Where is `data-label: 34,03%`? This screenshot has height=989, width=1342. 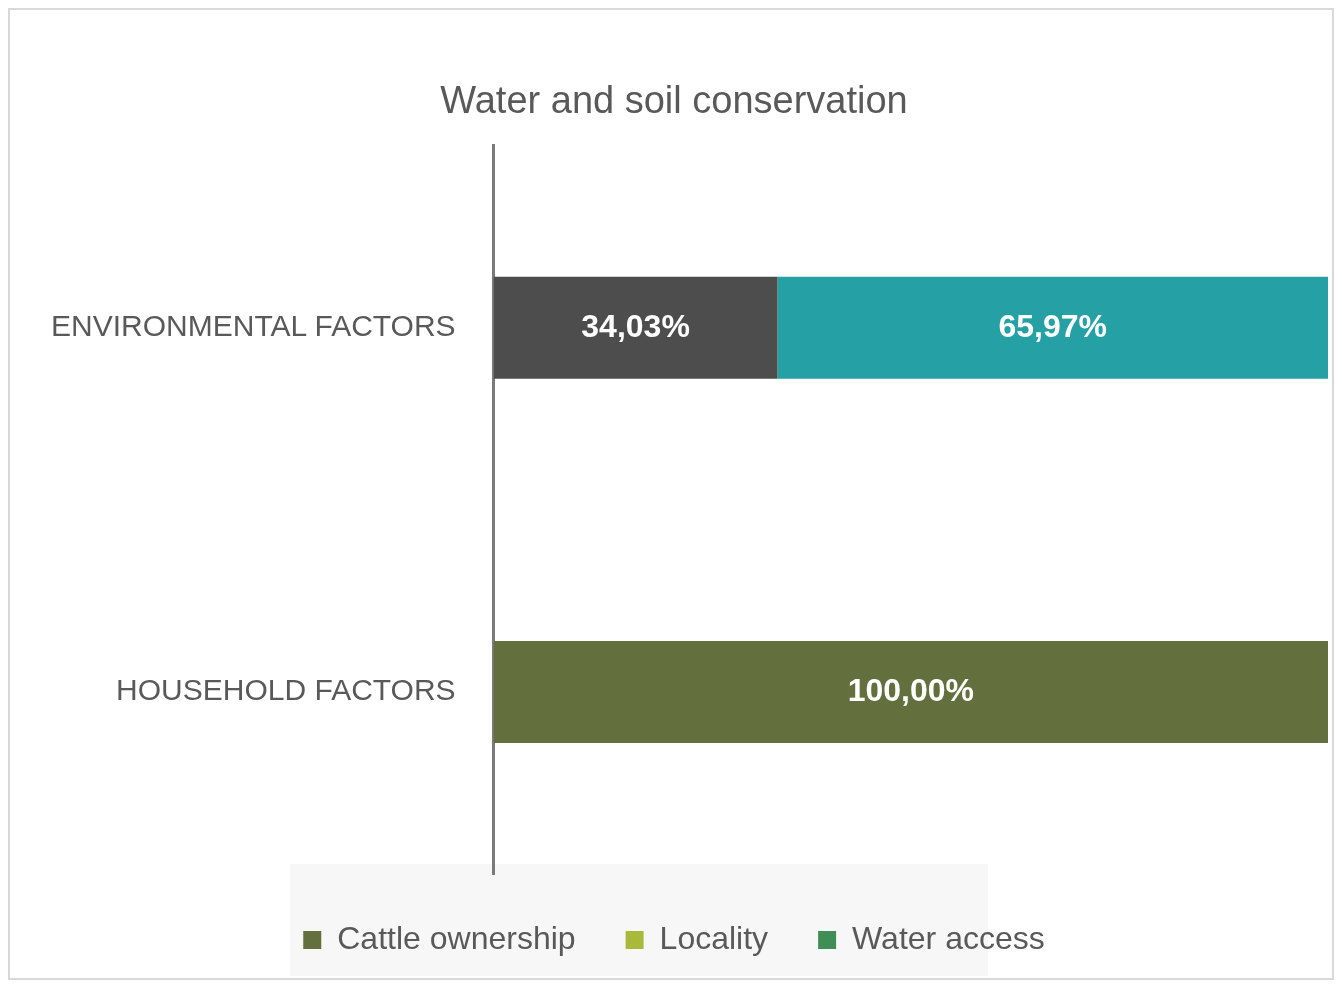 data-label: 34,03% is located at coordinates (635, 325).